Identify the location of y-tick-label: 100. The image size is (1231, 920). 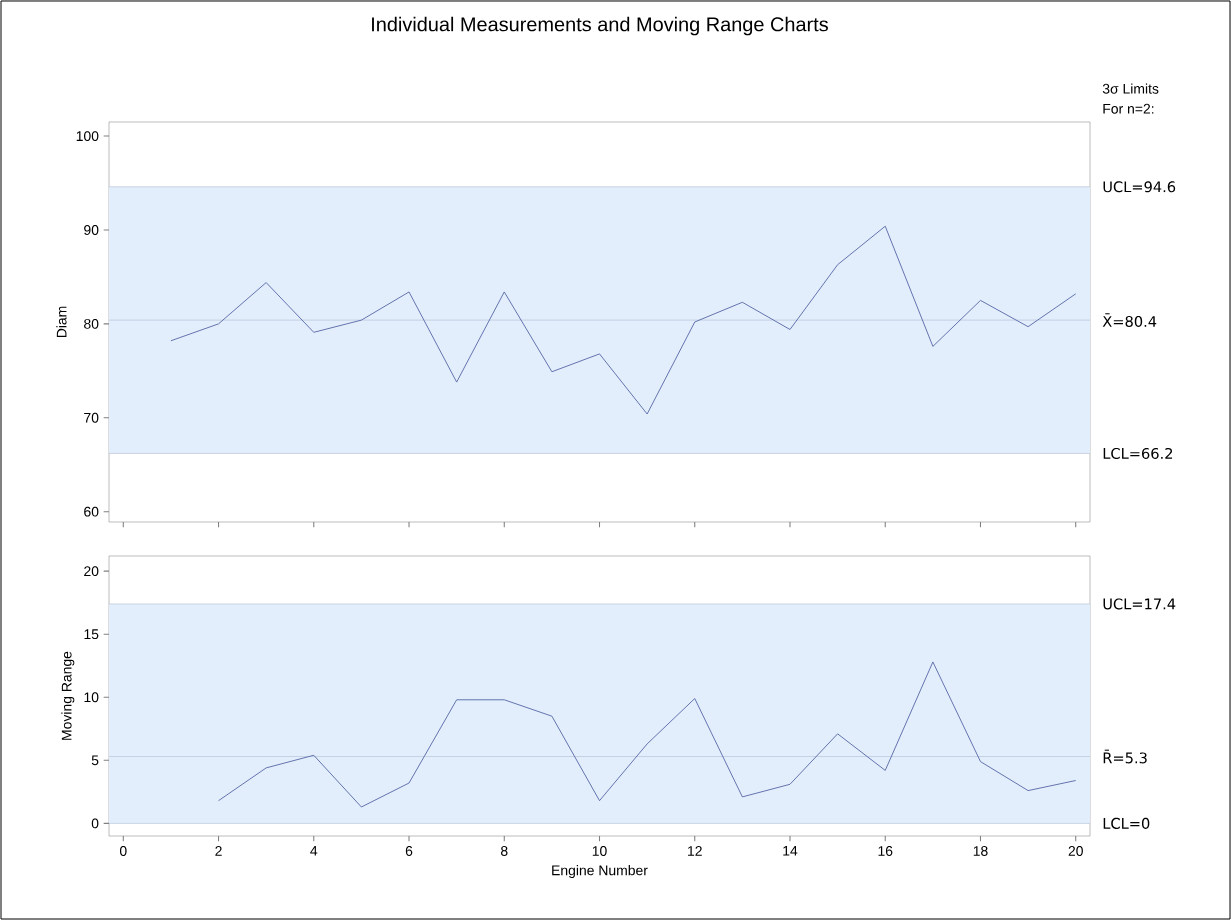
(87, 136).